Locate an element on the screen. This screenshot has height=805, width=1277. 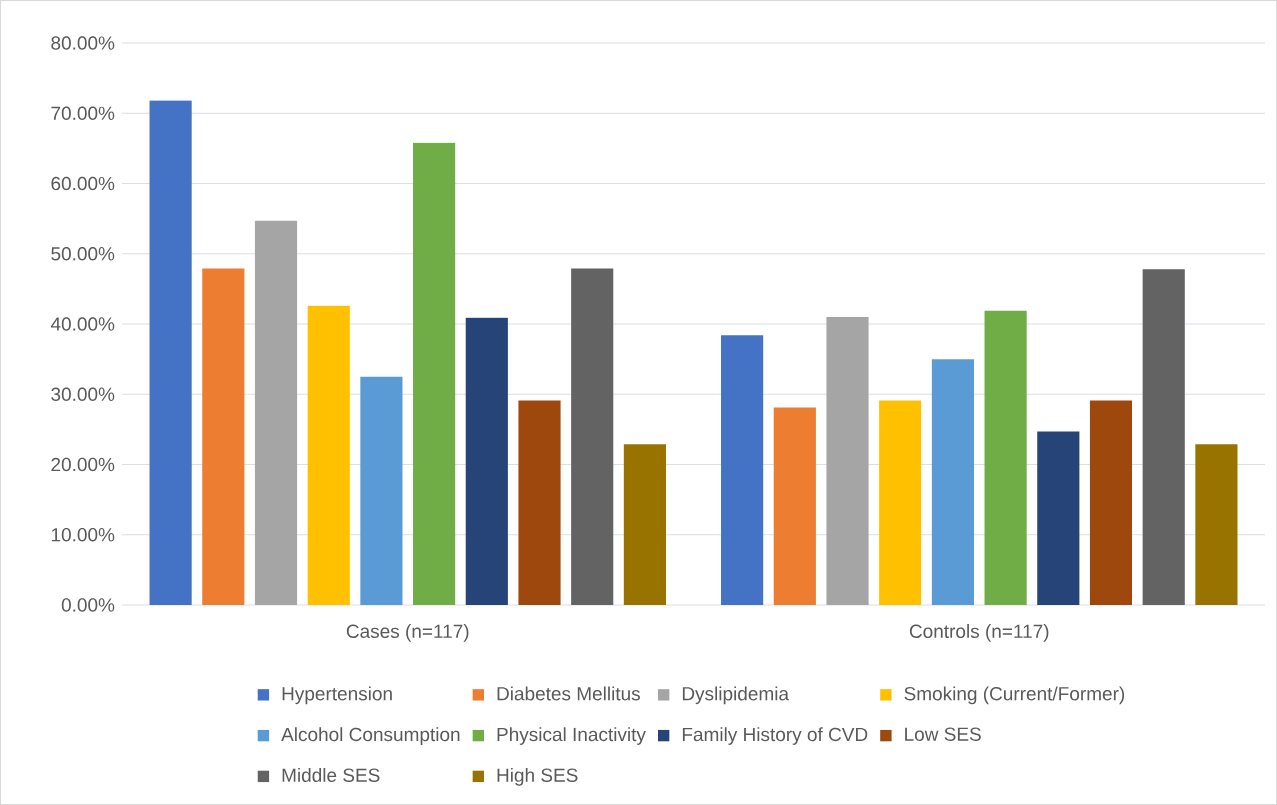
y-tick-label: 40.00% is located at coordinates (82, 324).